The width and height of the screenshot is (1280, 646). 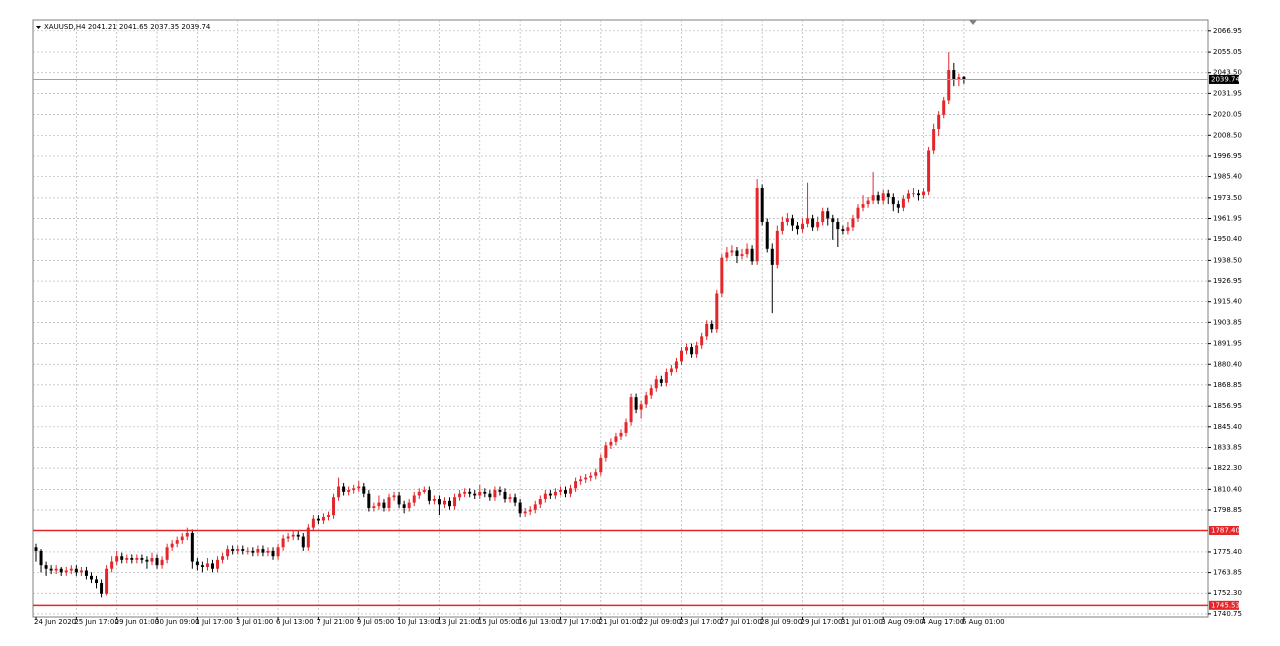 What do you see at coordinates (1227, 260) in the screenshot?
I see `y-tick-label: 1938.50` at bounding box center [1227, 260].